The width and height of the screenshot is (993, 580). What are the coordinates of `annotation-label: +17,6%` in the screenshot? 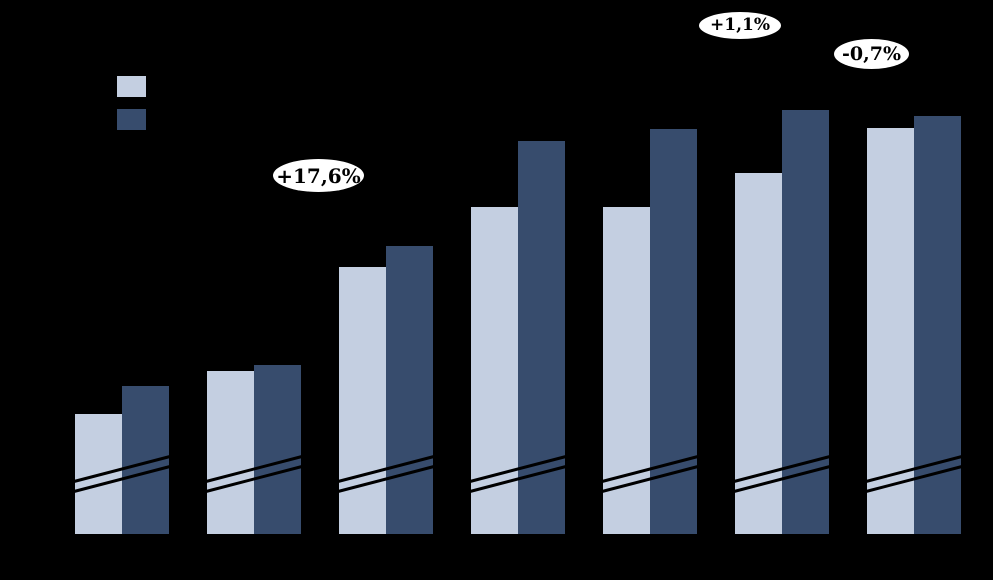 It's located at (318, 175).